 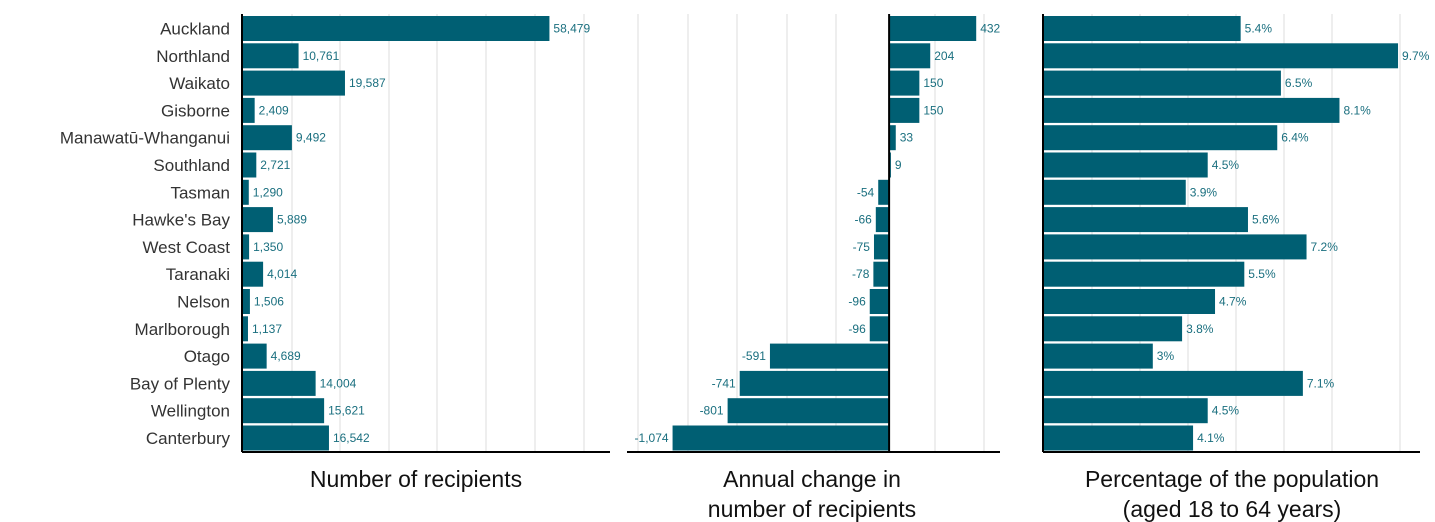 What do you see at coordinates (351, 438) in the screenshot?
I see `data-label: 16,542` at bounding box center [351, 438].